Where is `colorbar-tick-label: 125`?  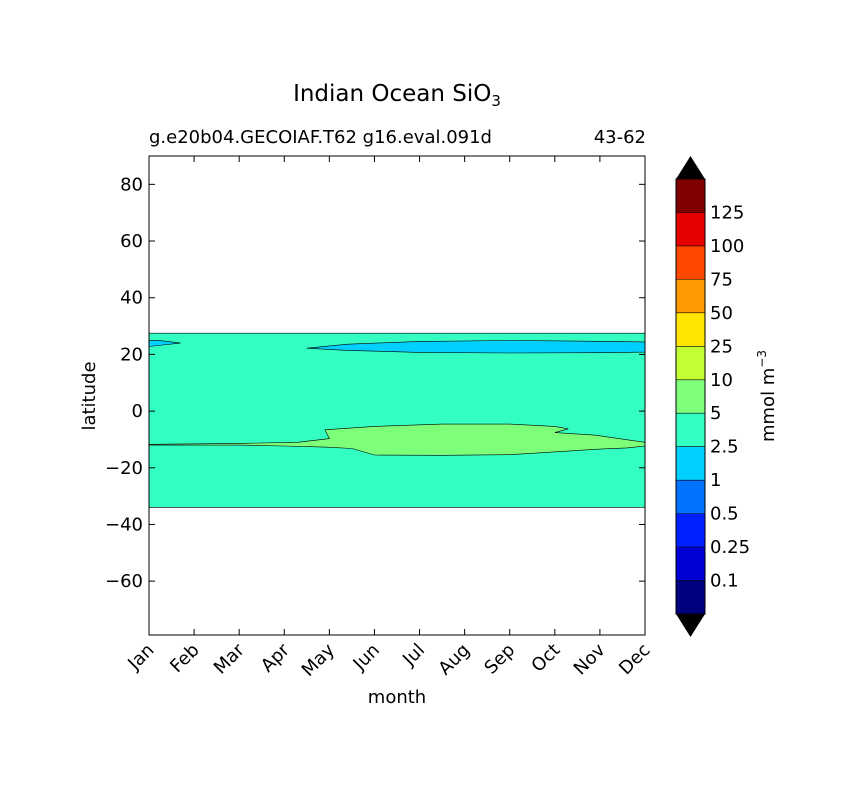 colorbar-tick-label: 125 is located at coordinates (727, 212).